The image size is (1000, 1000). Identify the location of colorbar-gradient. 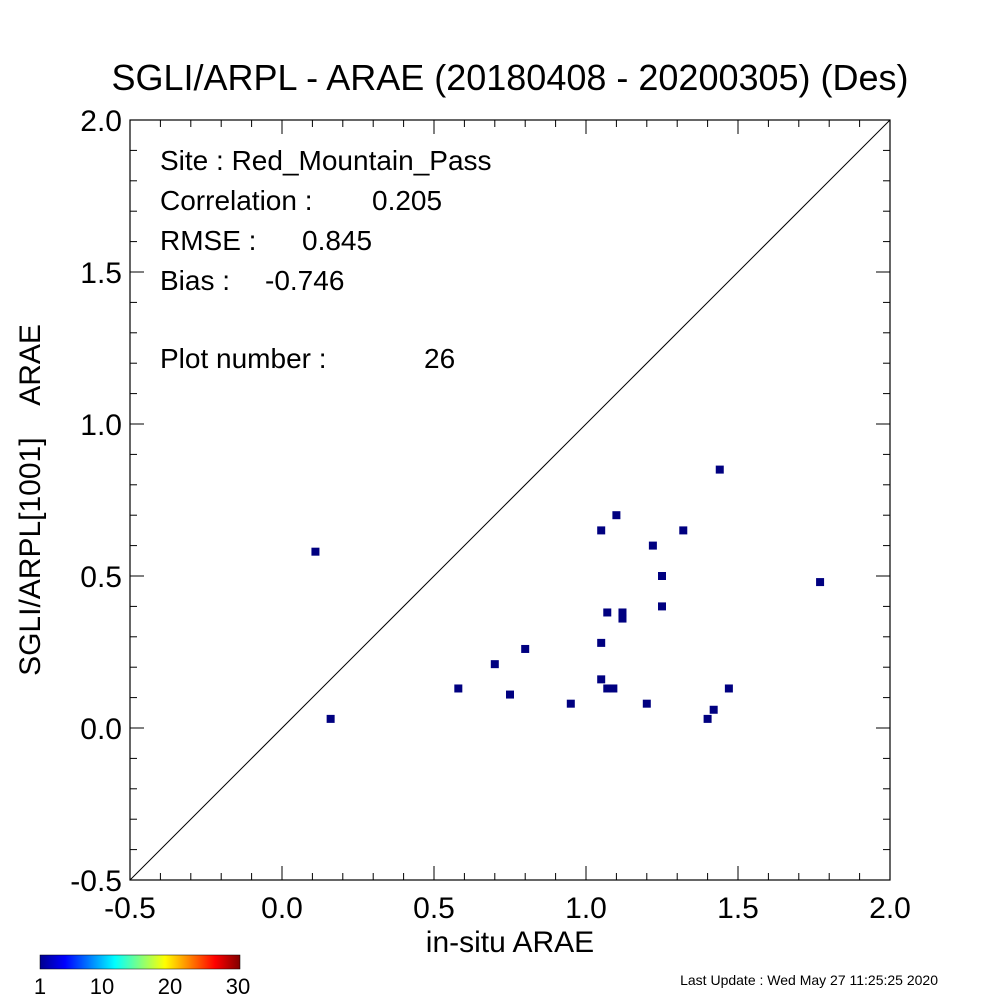
(140, 962).